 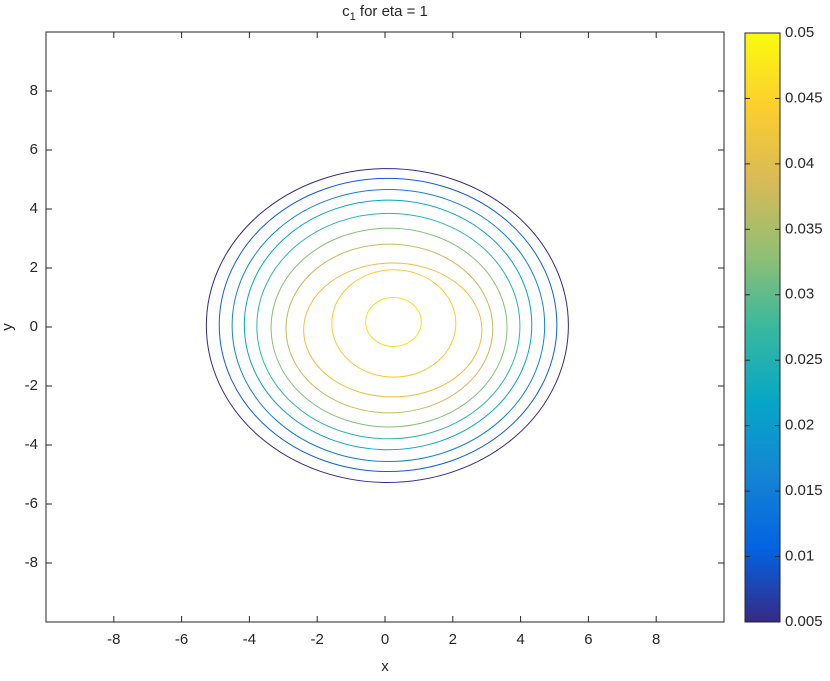 I want to click on x-tick-label: 4, so click(x=520, y=639).